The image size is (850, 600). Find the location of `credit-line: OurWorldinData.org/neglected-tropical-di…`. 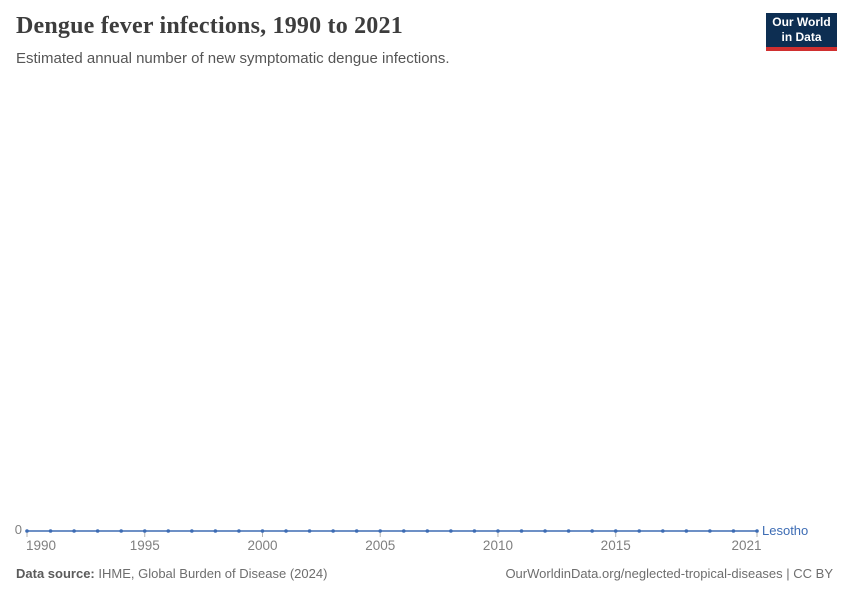

credit-line: OurWorldinData.org/neglected-tropical-di… is located at coordinates (669, 573).